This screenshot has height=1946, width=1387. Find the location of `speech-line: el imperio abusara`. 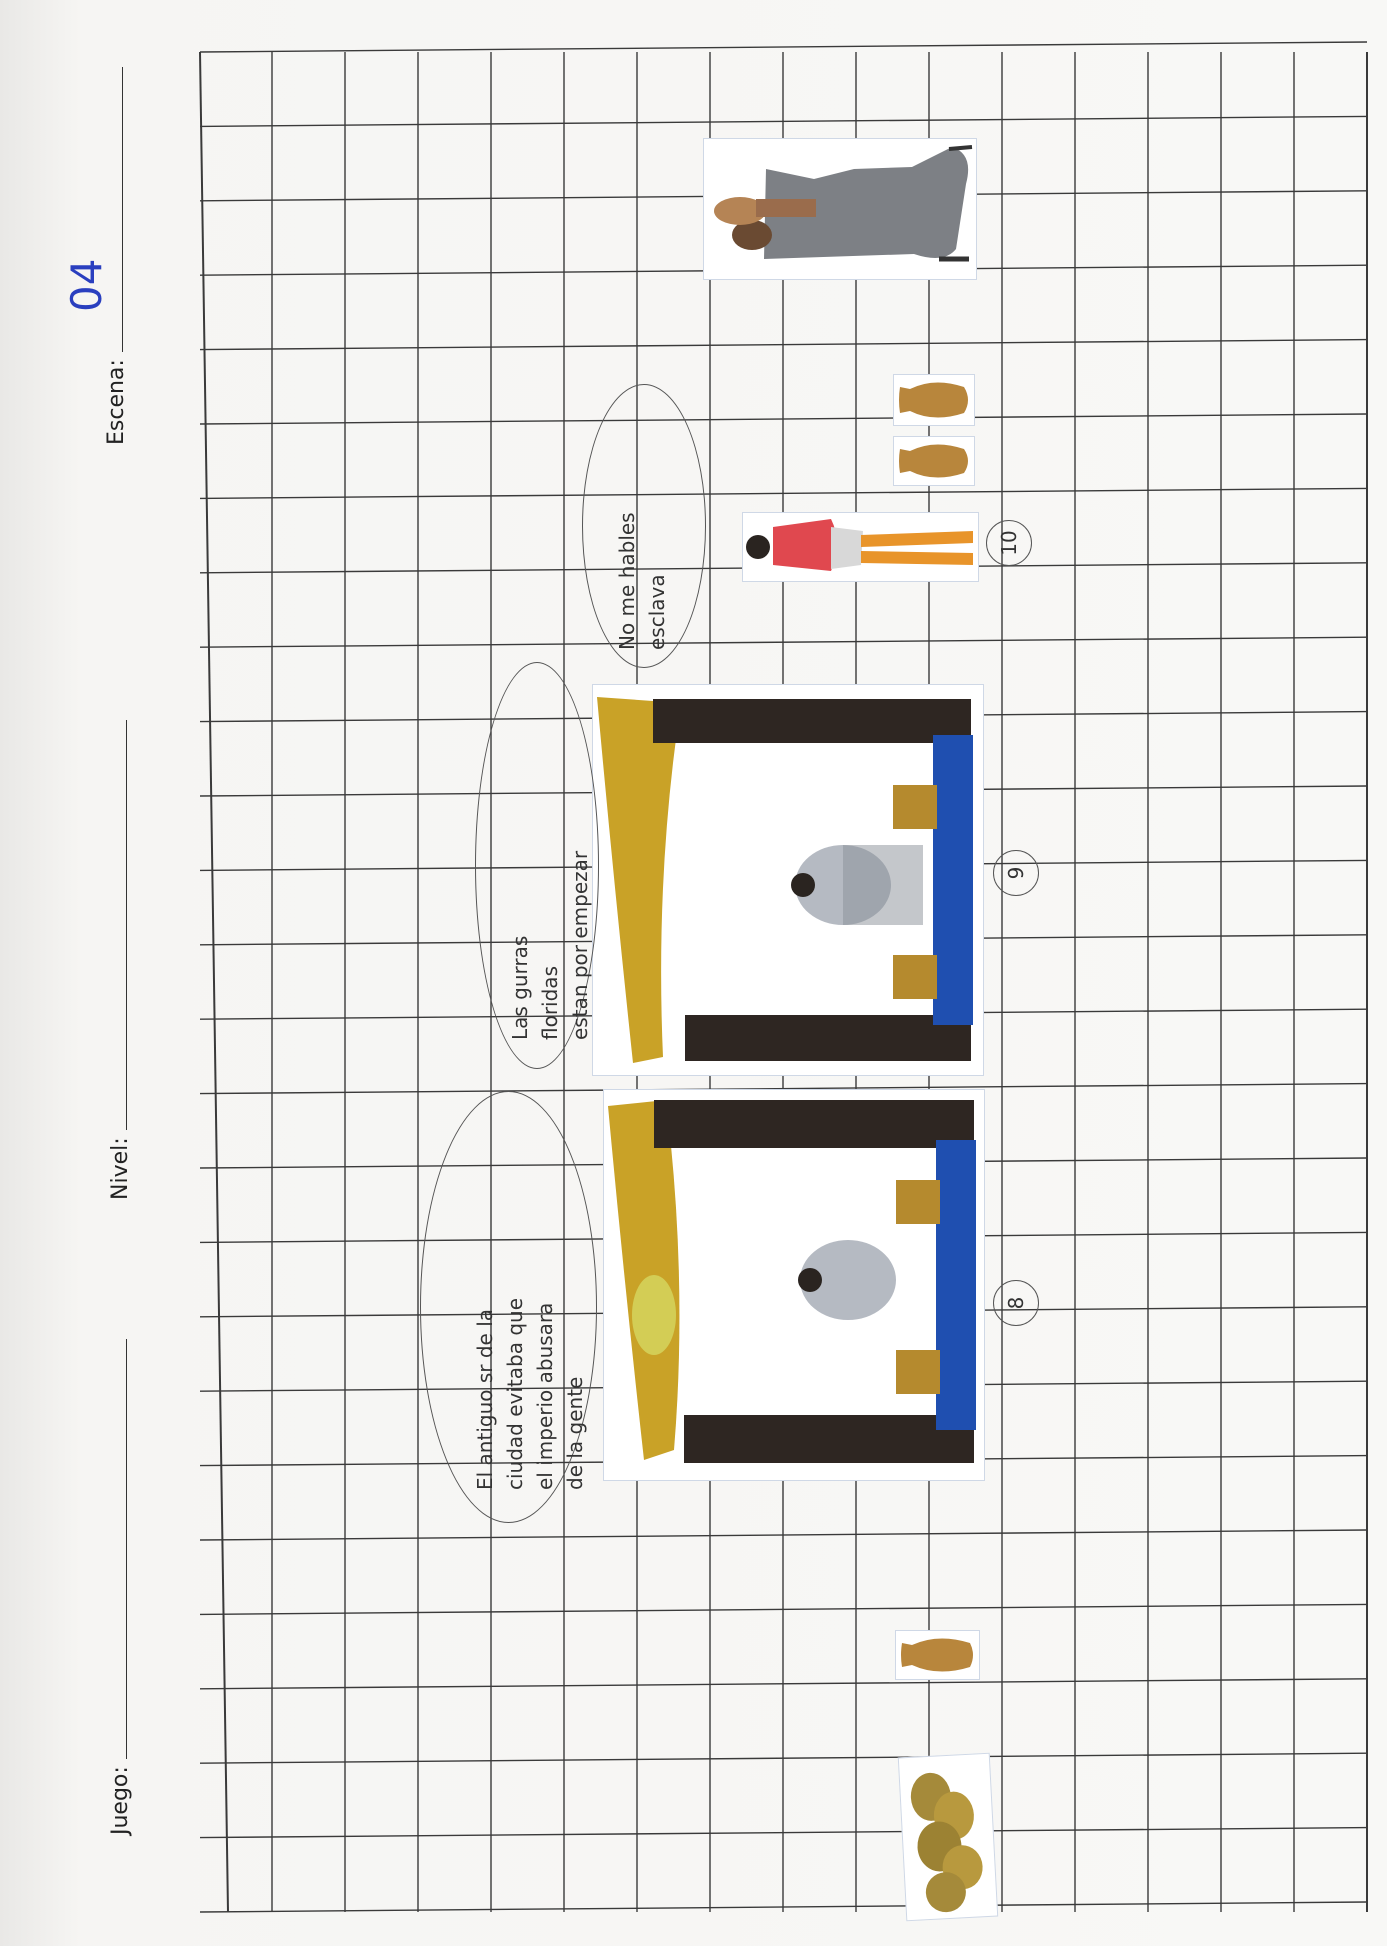

speech-line: el imperio abusara is located at coordinates (545, 1396).